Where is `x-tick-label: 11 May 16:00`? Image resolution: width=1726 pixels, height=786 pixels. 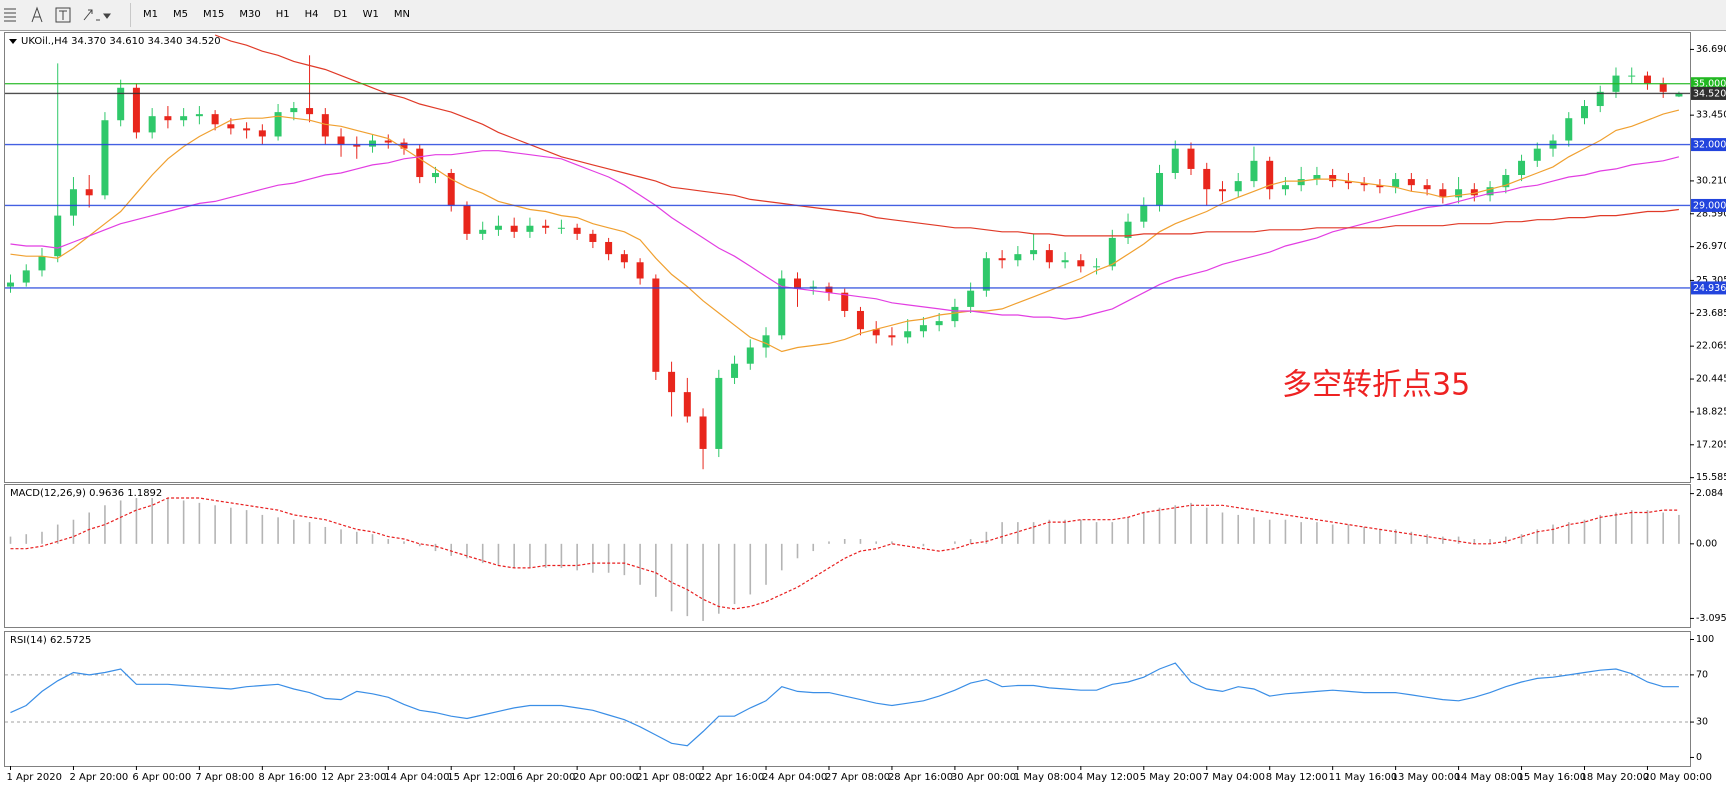
x-tick-label: 11 May 16:00 is located at coordinates (1363, 777).